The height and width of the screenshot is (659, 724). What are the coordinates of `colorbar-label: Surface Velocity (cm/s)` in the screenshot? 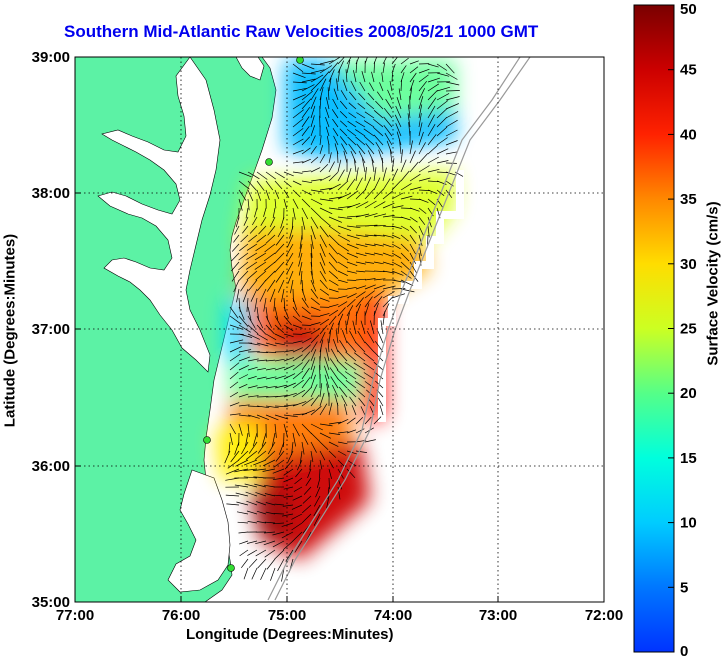 It's located at (713, 283).